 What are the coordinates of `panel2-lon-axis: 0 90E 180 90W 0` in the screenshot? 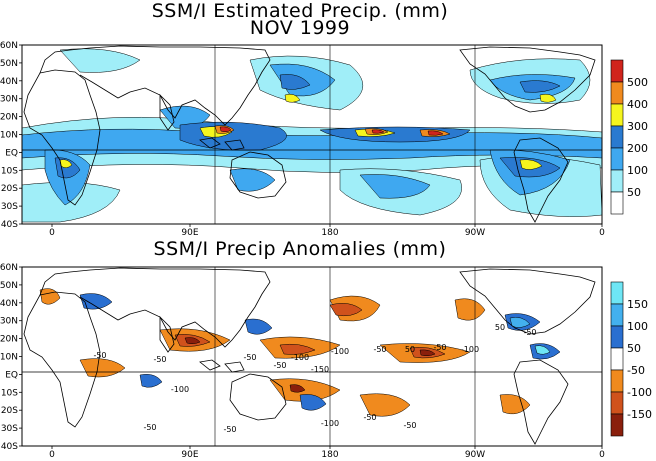 It's located at (327, 453).